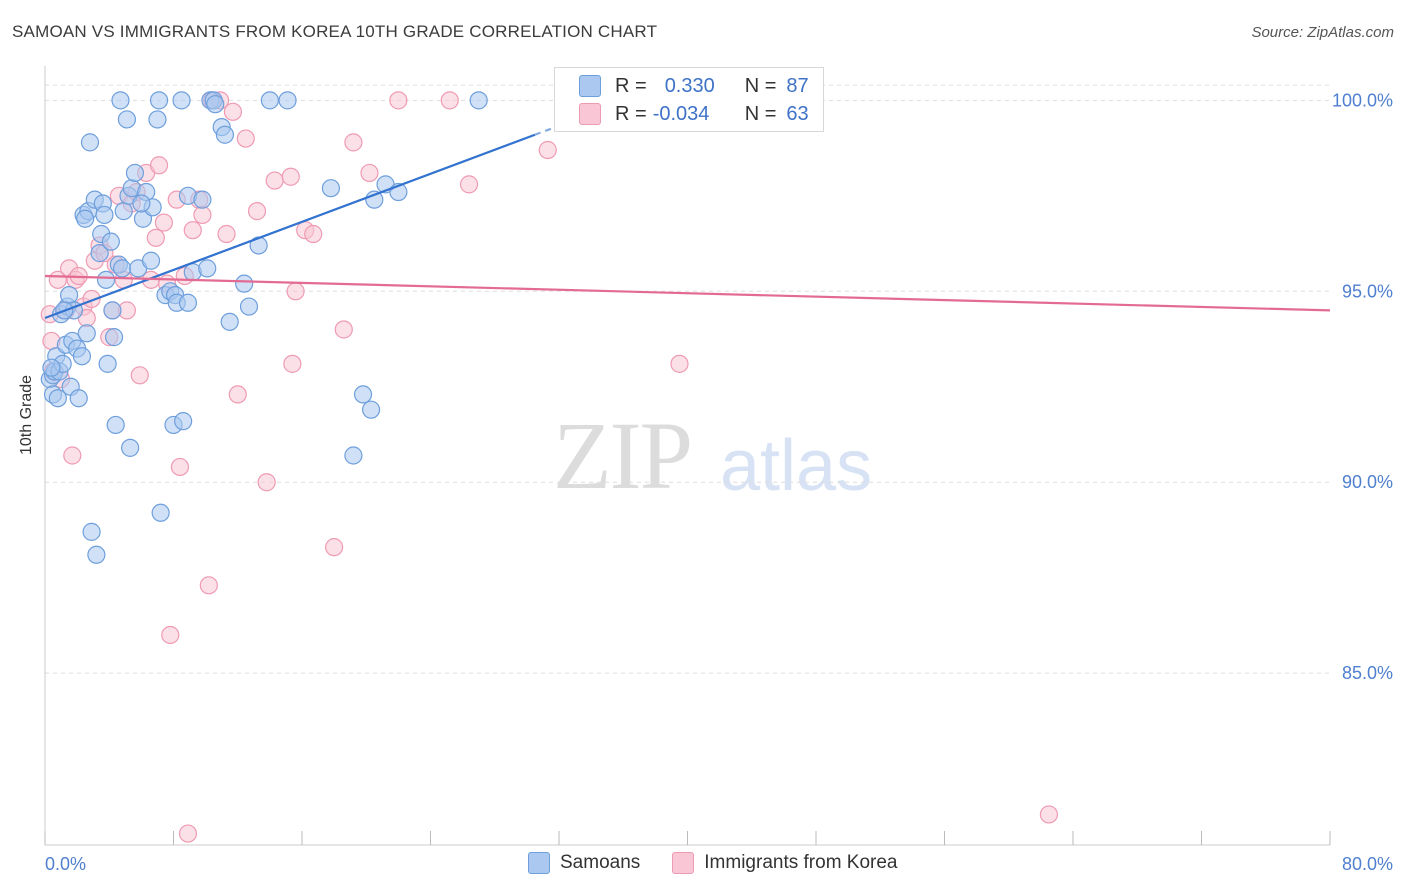 This screenshot has width=1406, height=892. Describe the element at coordinates (689, 99) in the screenshot. I see `correlation-legend: R = 0.330 N = 87 R = -0.034 N = 63` at that location.